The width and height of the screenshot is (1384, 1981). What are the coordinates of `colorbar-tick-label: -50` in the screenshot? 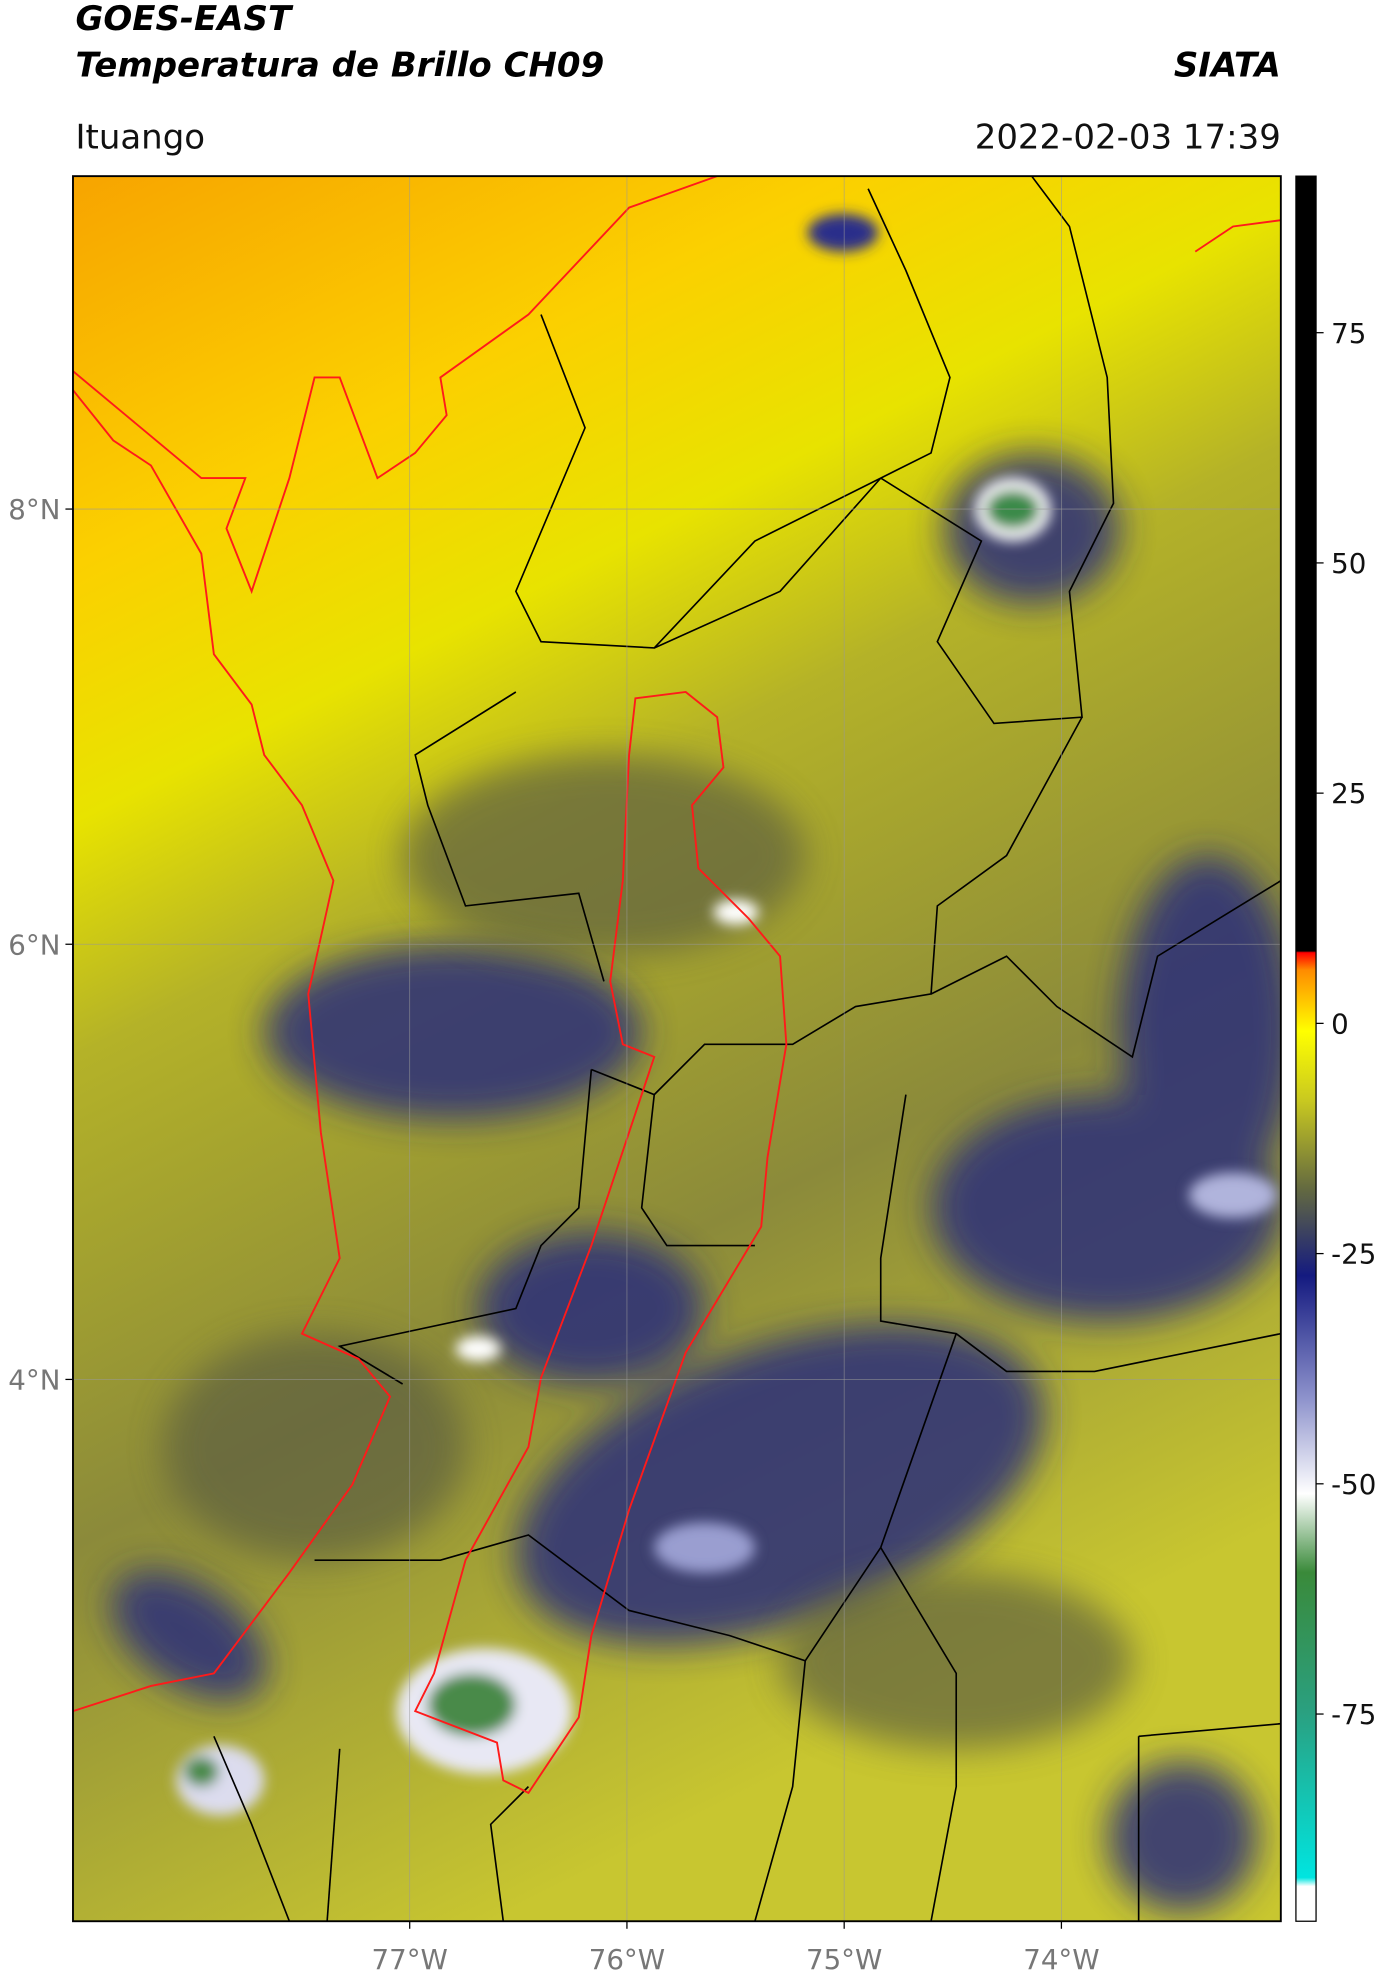 It's located at (1353, 1484).